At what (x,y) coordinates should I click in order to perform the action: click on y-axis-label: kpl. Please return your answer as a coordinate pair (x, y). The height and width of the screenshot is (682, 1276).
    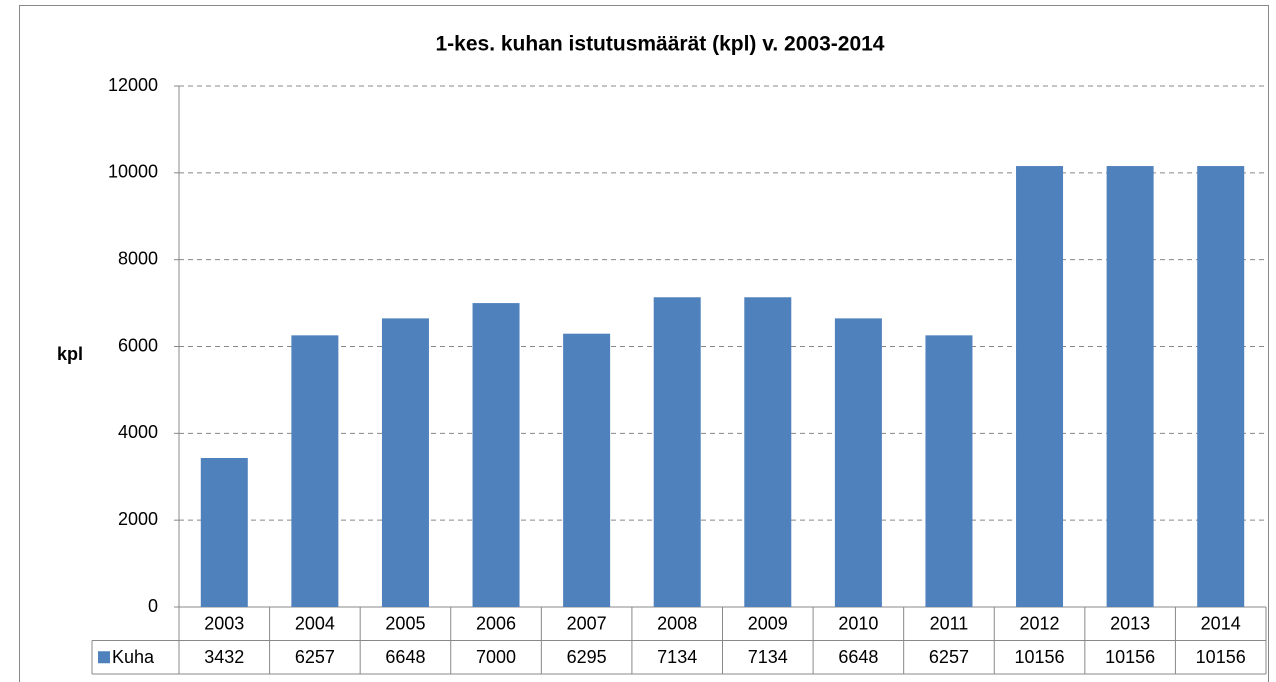
    Looking at the image, I should click on (70, 354).